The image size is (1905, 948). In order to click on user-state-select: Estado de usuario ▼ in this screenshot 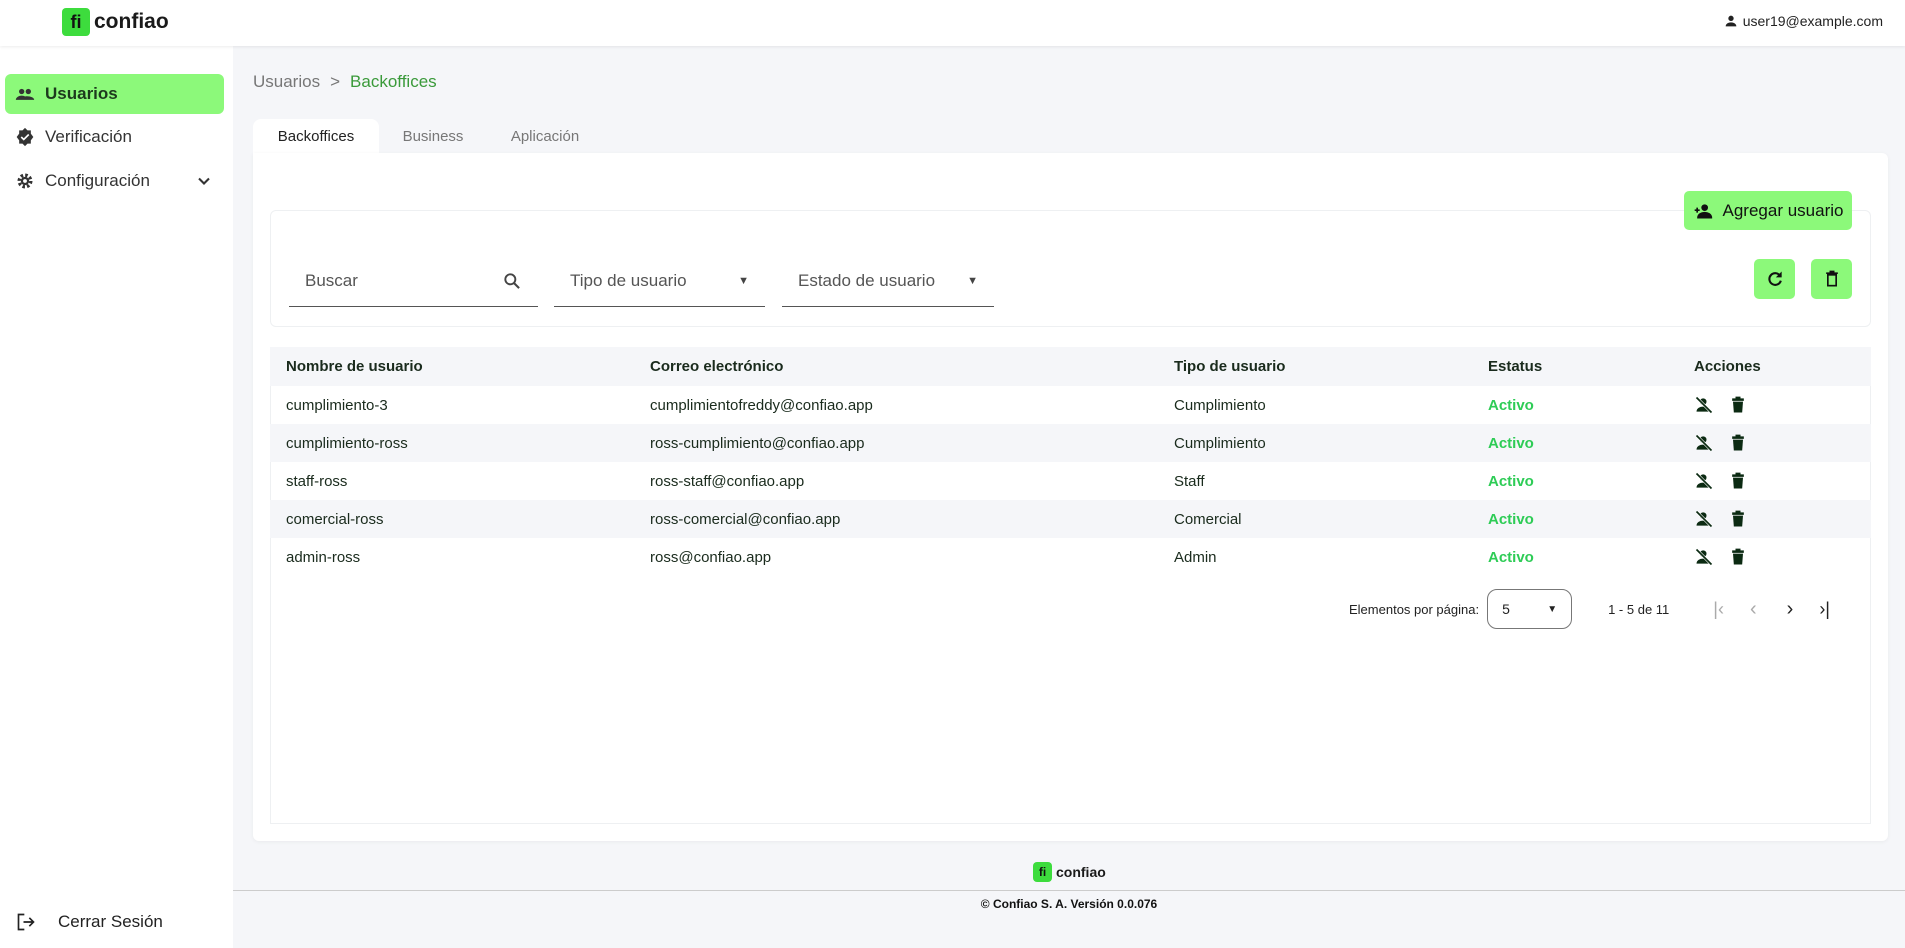, I will do `click(888, 281)`.